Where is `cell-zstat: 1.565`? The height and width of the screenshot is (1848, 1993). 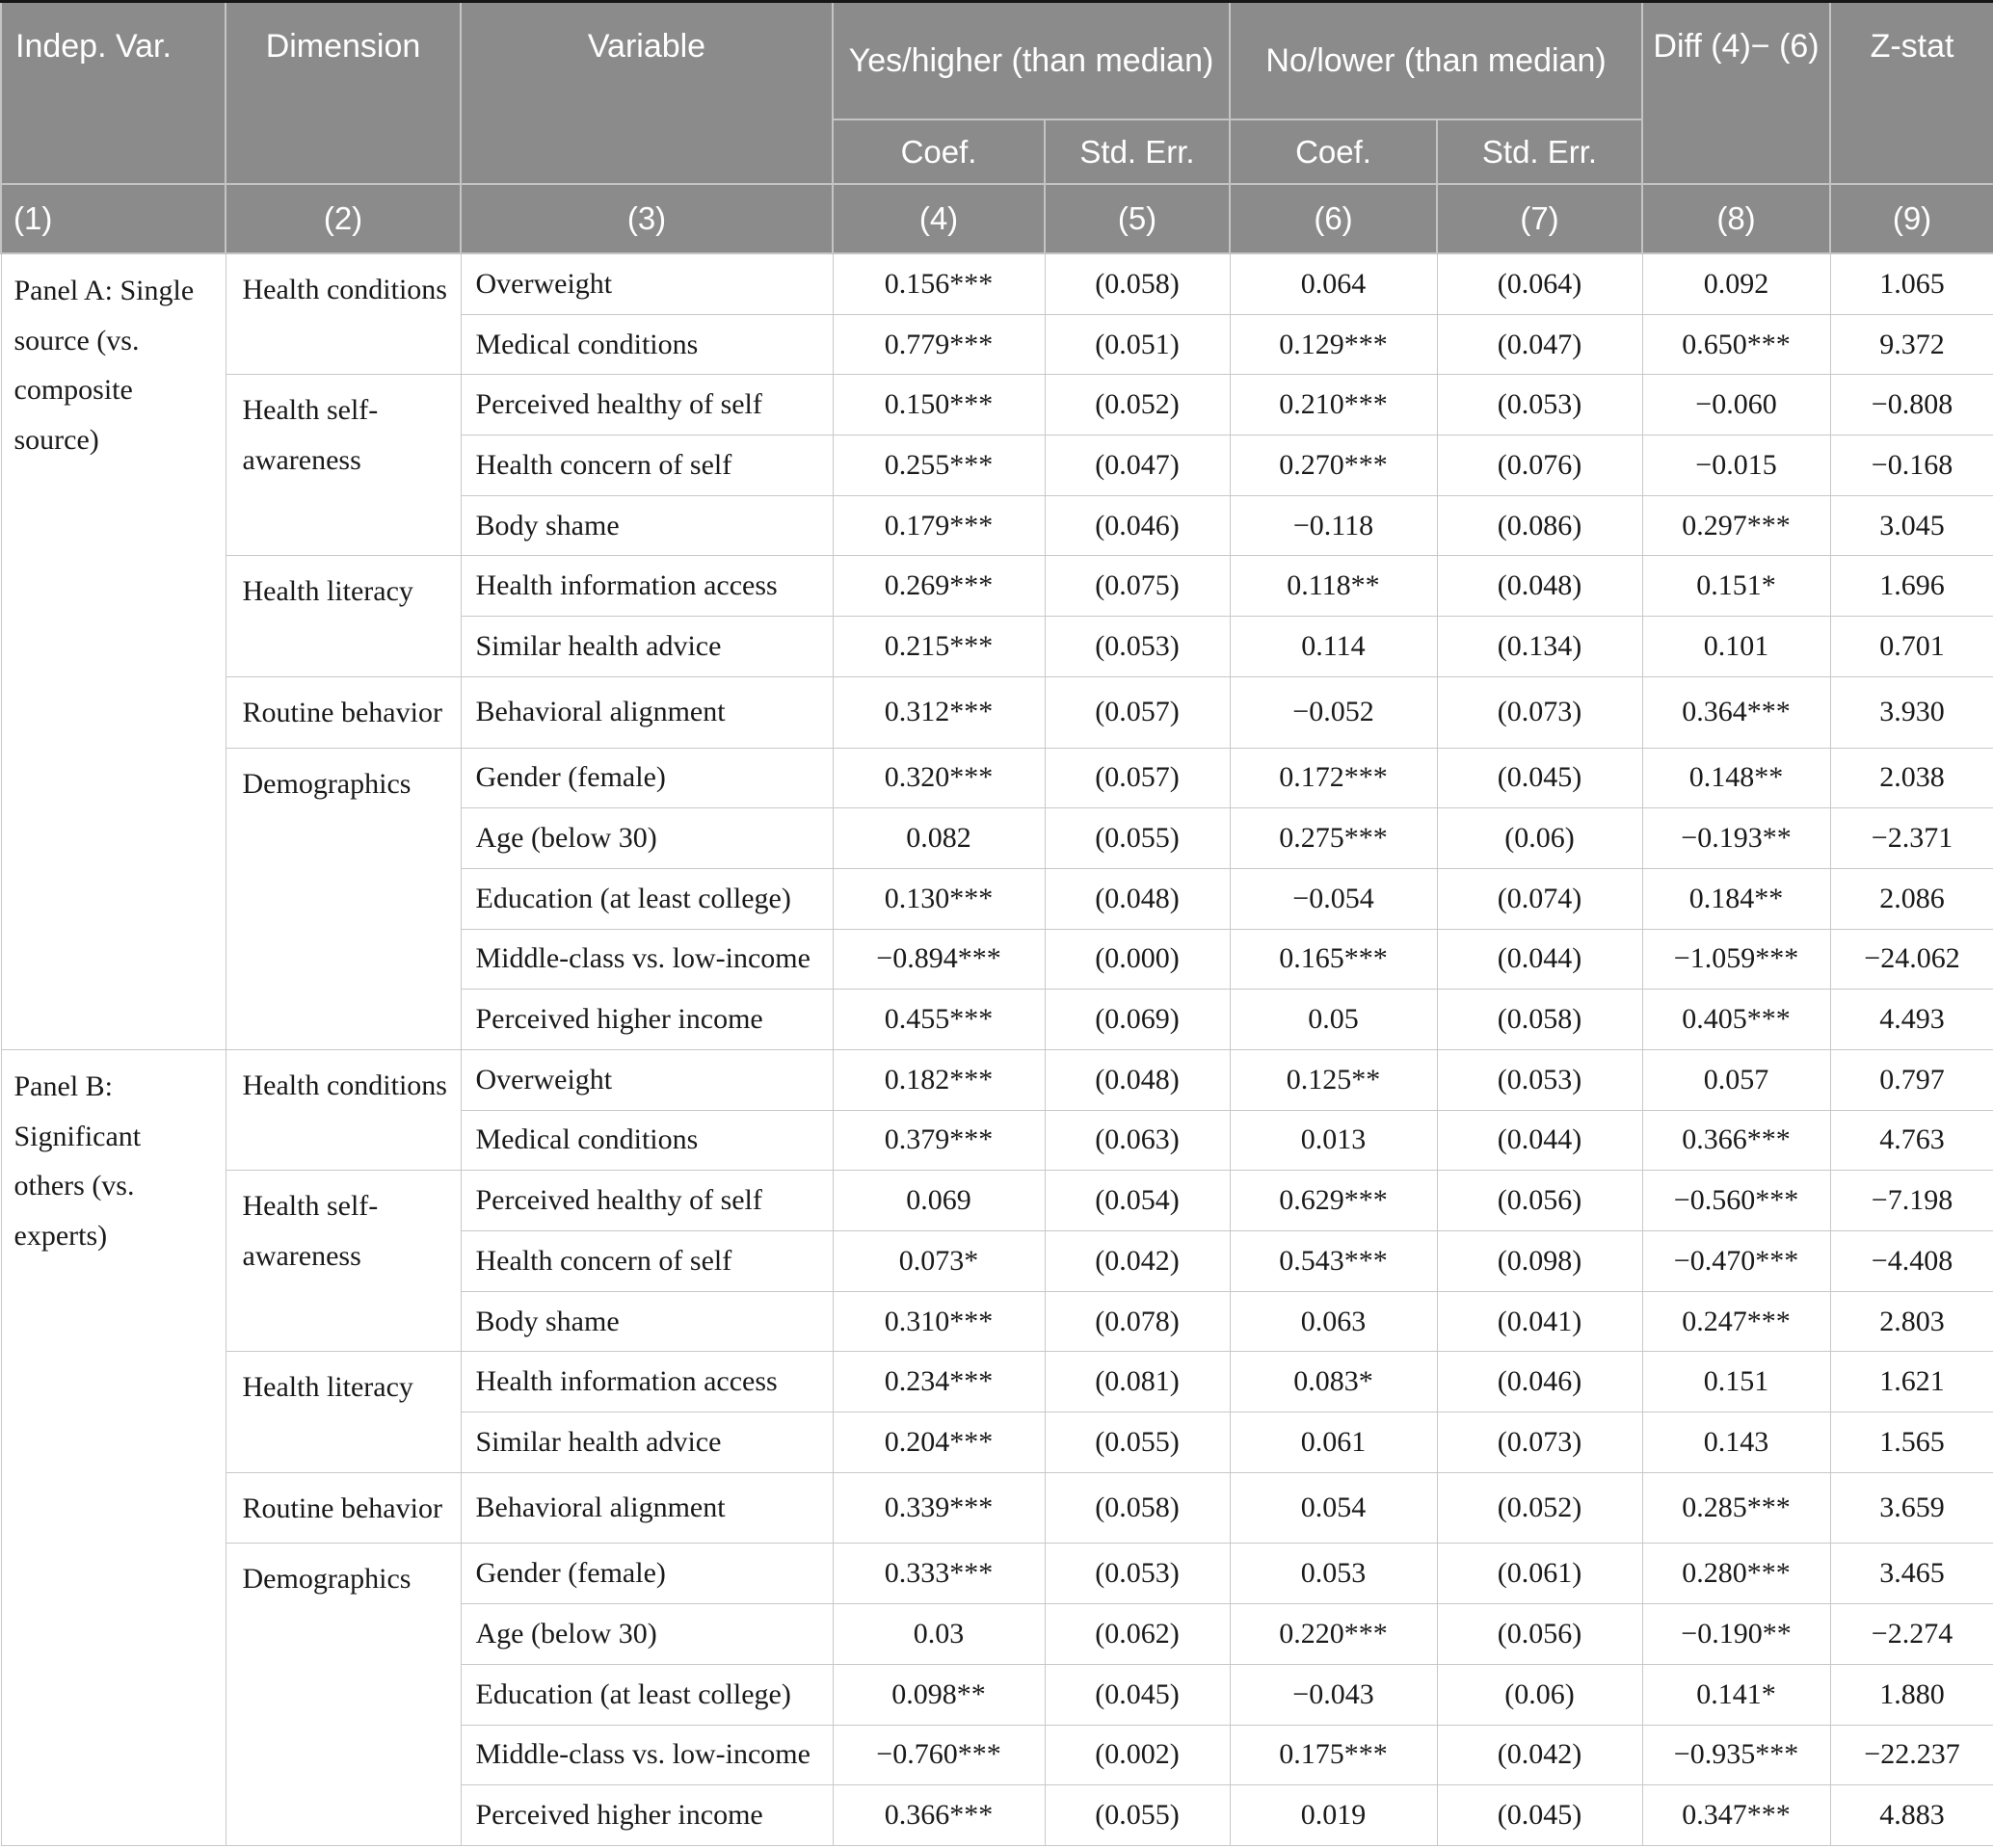
cell-zstat: 1.565 is located at coordinates (1911, 1442).